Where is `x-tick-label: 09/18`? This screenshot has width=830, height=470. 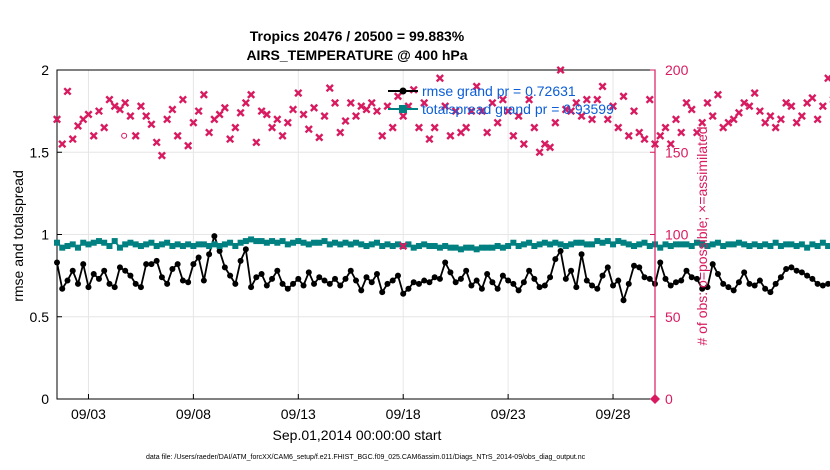 x-tick-label: 09/18 is located at coordinates (403, 414).